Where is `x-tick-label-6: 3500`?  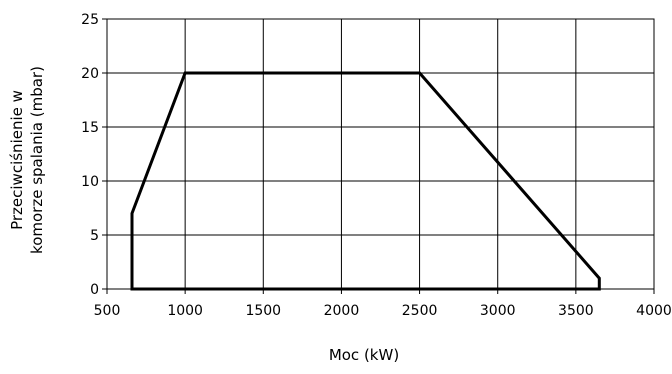
x-tick-label-6: 3500 is located at coordinates (576, 311).